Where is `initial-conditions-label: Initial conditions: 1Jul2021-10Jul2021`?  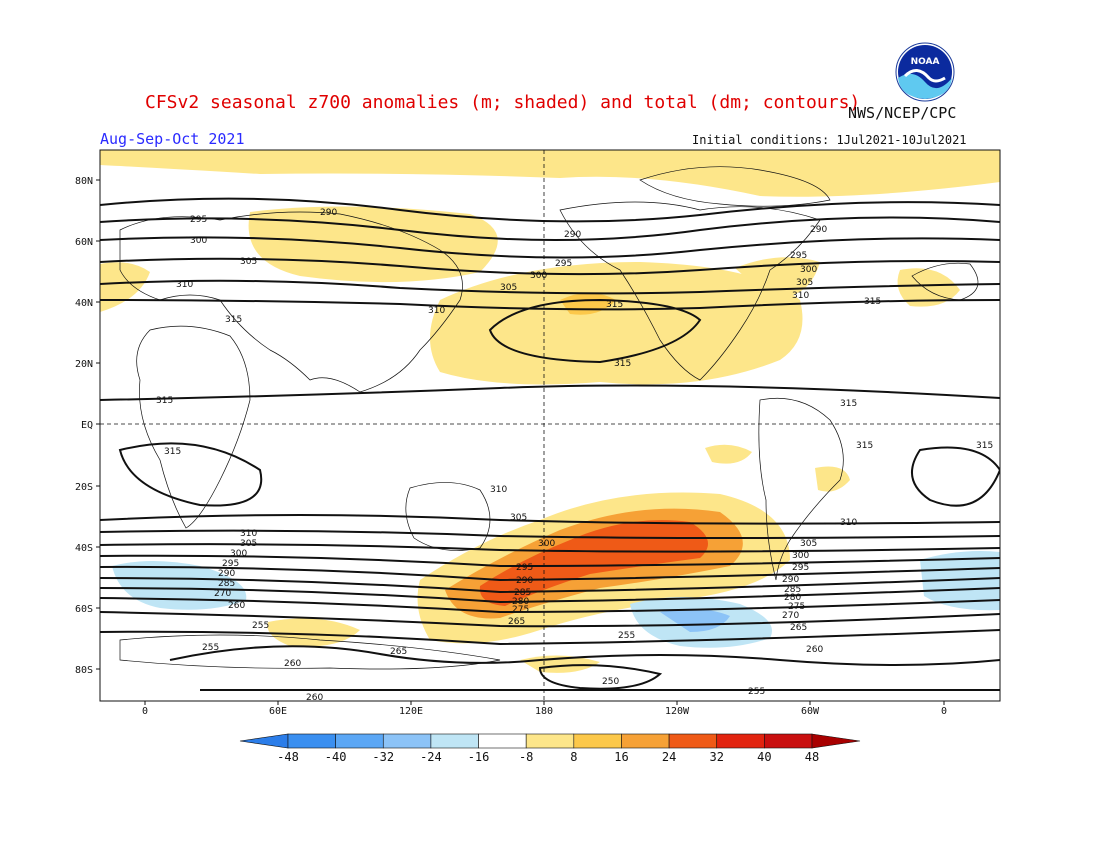
initial-conditions-label: Initial conditions: 1Jul2021-10Jul2021 is located at coordinates (829, 140).